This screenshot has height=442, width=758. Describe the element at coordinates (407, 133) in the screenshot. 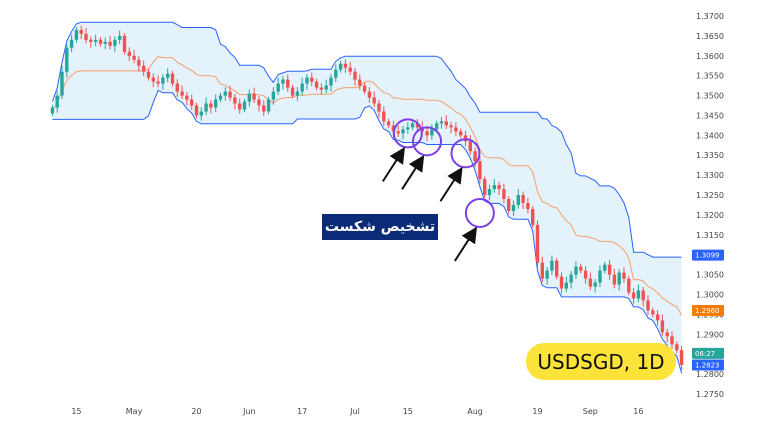

I see `breakout-circle` at that location.